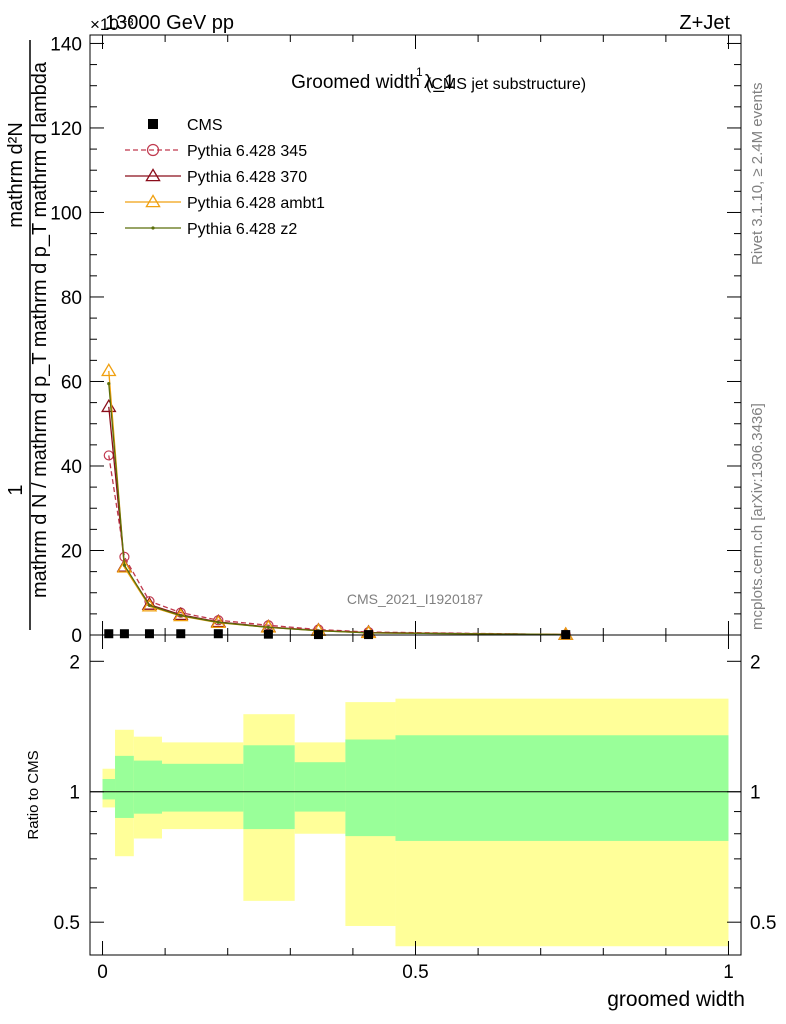 The height and width of the screenshot is (1024, 786). What do you see at coordinates (415, 599) in the screenshot?
I see `analysis-watermark: CMS_2021_I1920187` at bounding box center [415, 599].